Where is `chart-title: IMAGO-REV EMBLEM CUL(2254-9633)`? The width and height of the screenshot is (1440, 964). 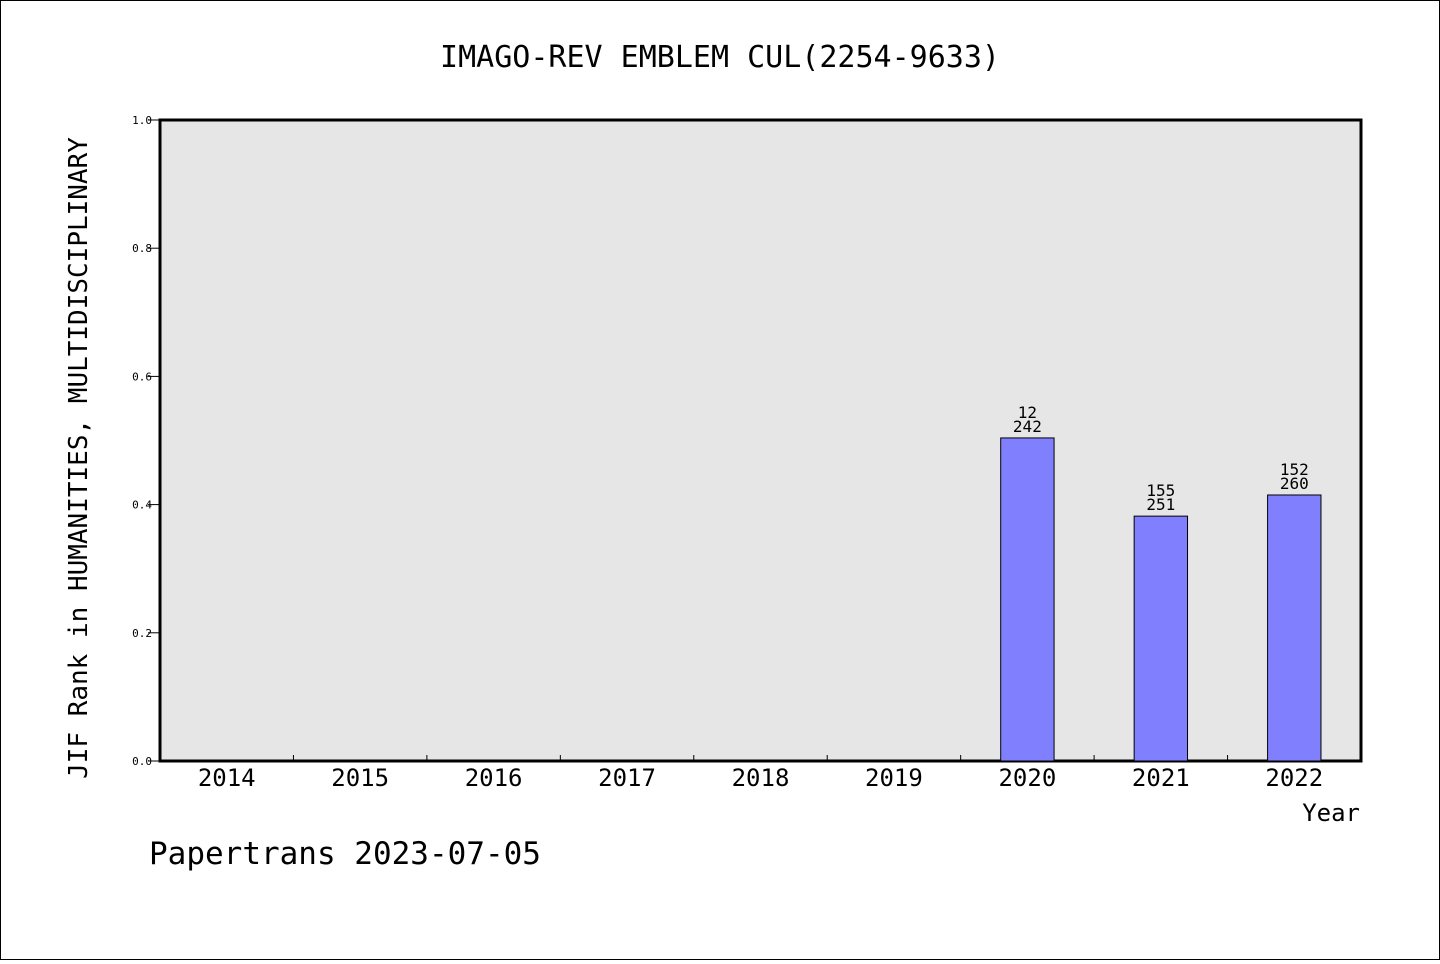 chart-title: IMAGO-REV EMBLEM CUL(2254-9633) is located at coordinates (720, 57).